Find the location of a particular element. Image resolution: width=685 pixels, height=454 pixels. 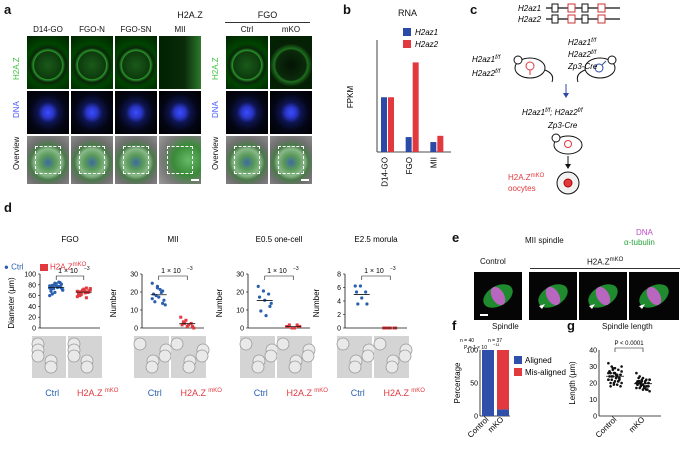

svg-text: H2A.ZmKO is located at coordinates (526, 177).